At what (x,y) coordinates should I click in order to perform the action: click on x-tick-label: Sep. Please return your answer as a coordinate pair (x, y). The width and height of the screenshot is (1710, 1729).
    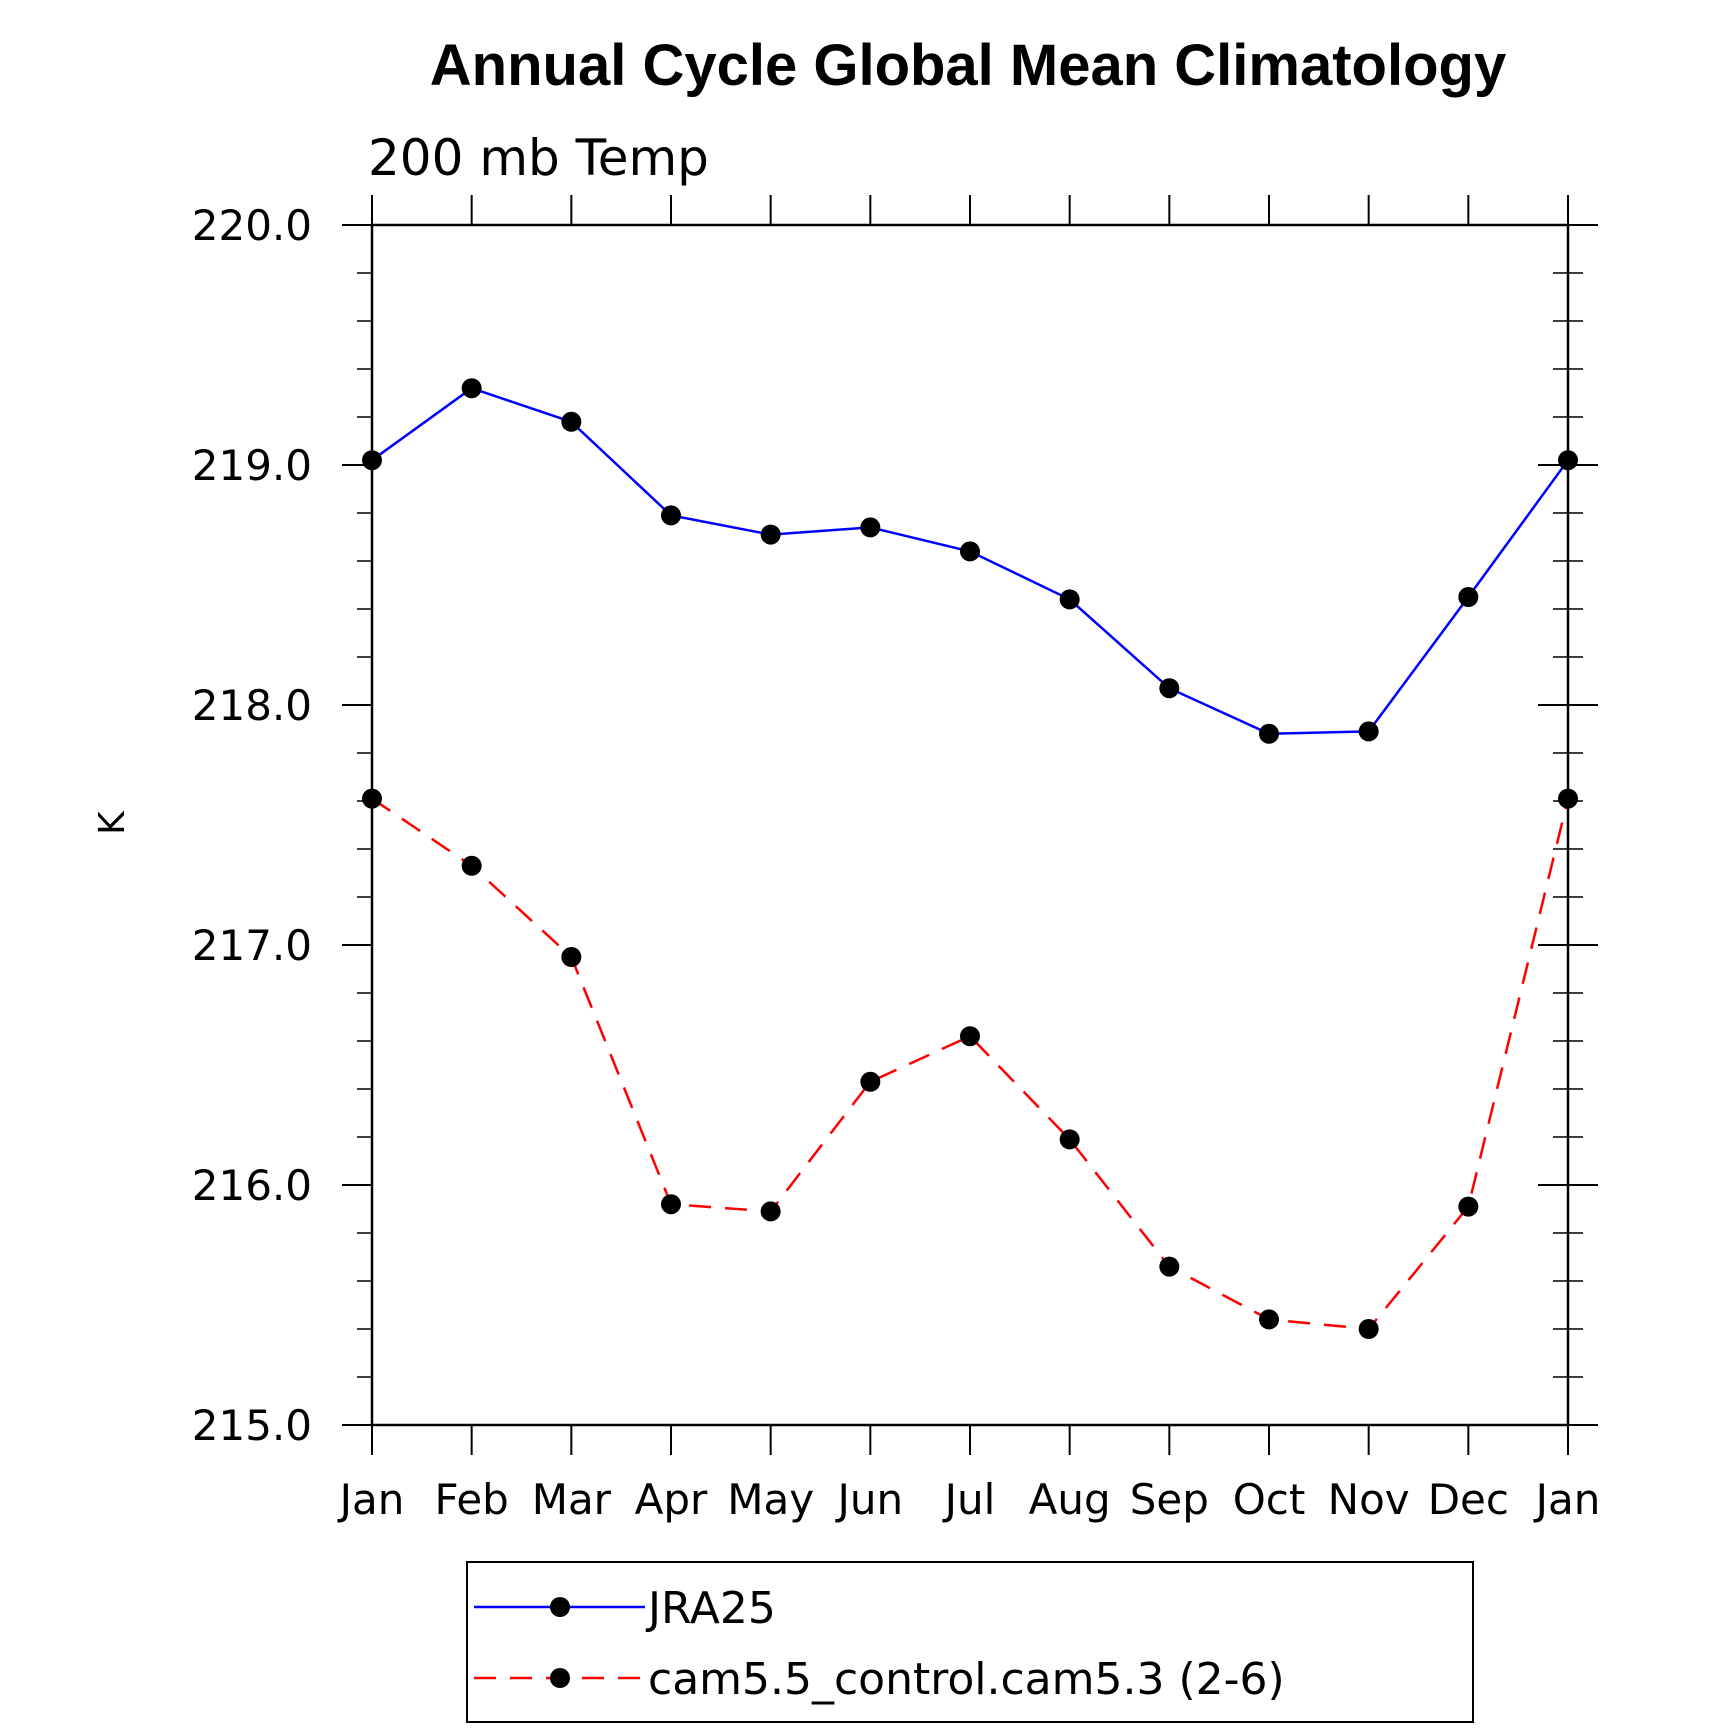
    Looking at the image, I should click on (1169, 1499).